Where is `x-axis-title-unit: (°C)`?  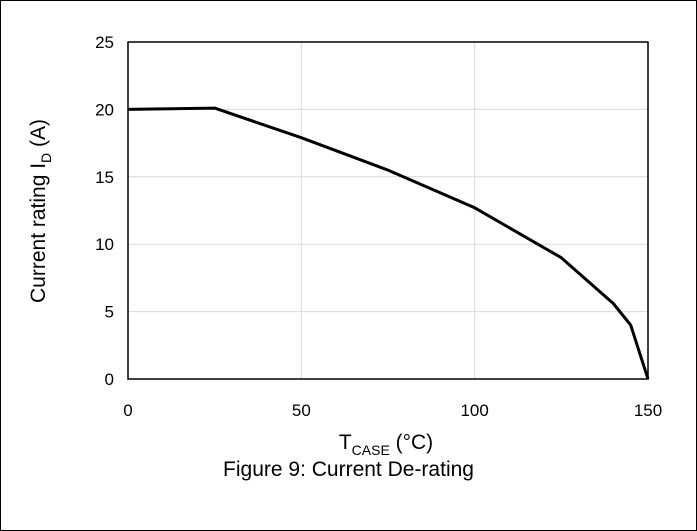 x-axis-title-unit: (°C) is located at coordinates (411, 442).